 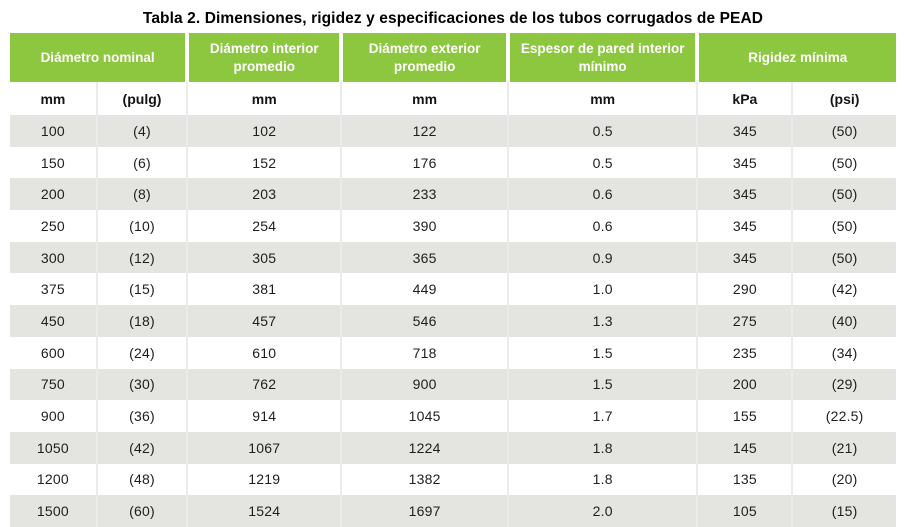 I want to click on table-cell: 254, so click(x=264, y=226).